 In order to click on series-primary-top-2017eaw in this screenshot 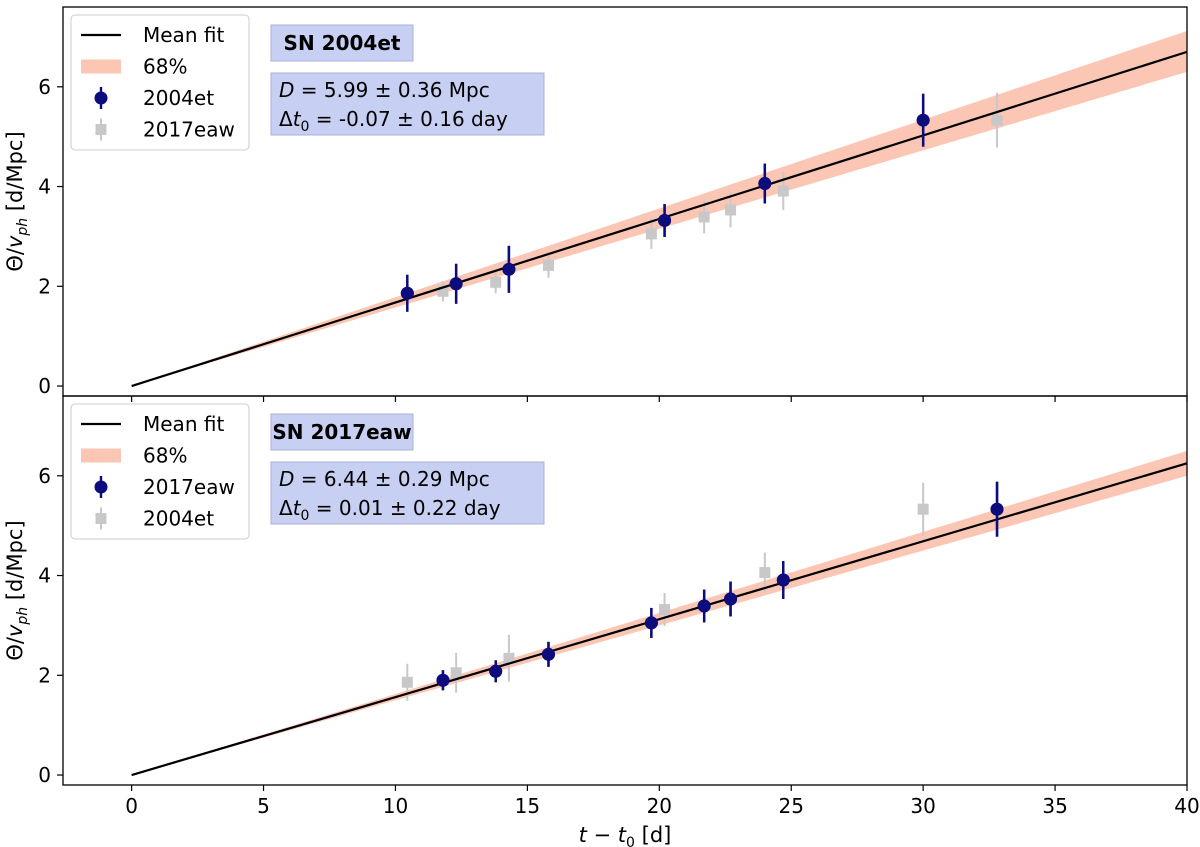, I will do `click(720, 586)`.